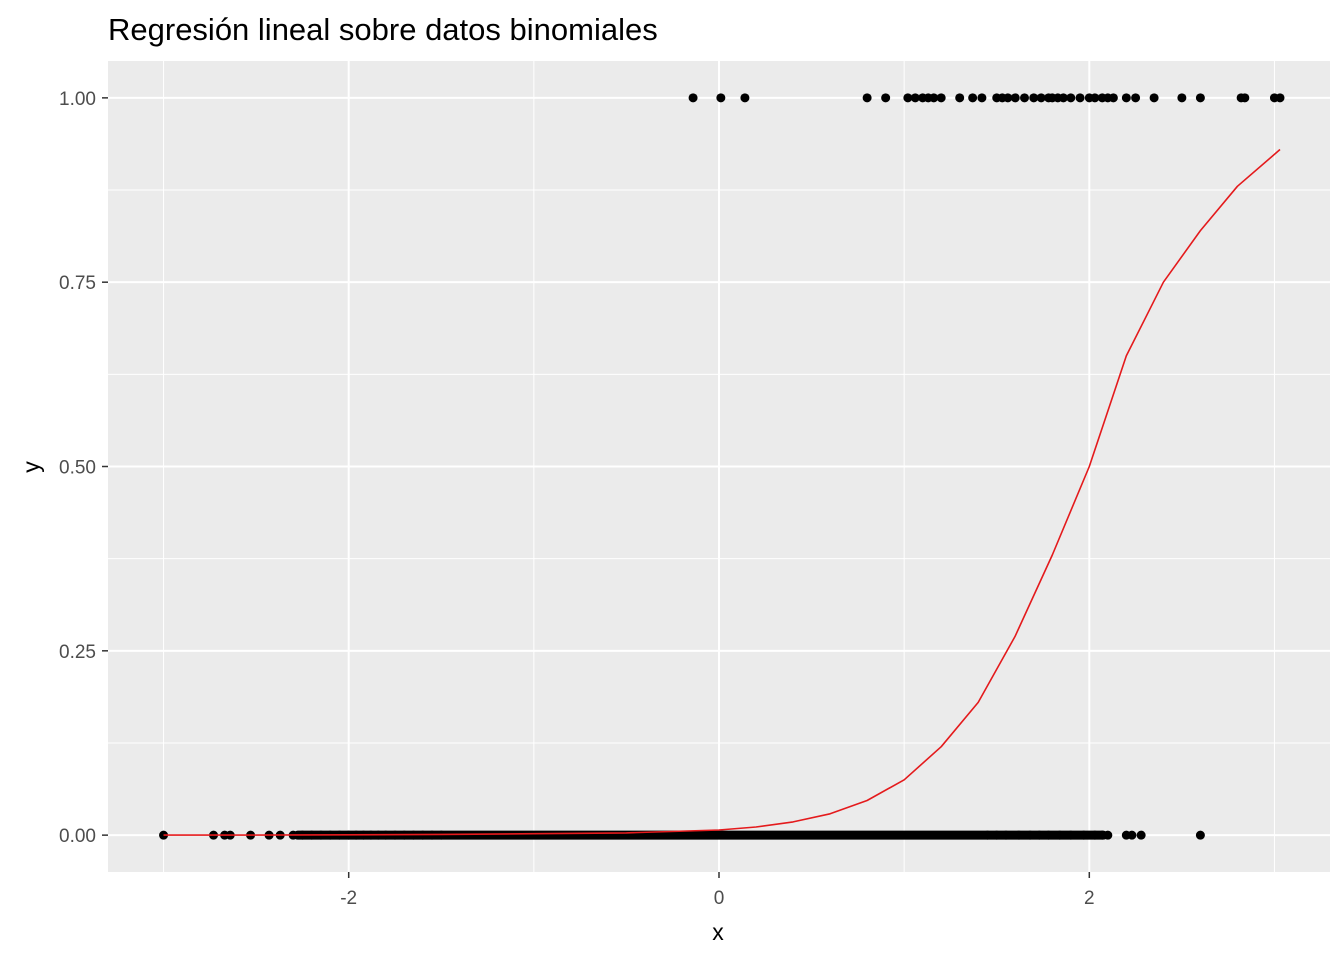  What do you see at coordinates (77, 283) in the screenshot?
I see `y-tick-label: 0.75` at bounding box center [77, 283].